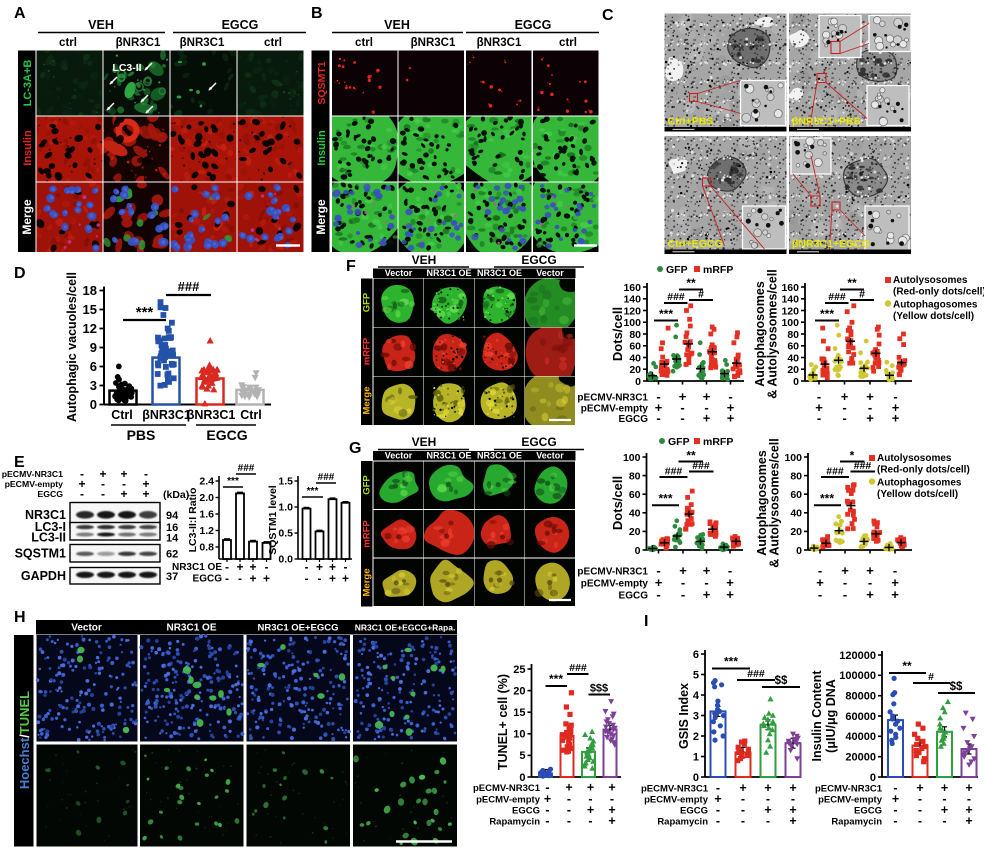 This screenshot has height=855, width=984. What do you see at coordinates (424, 260) in the screenshot?
I see `svg-text: VEH` at bounding box center [424, 260].